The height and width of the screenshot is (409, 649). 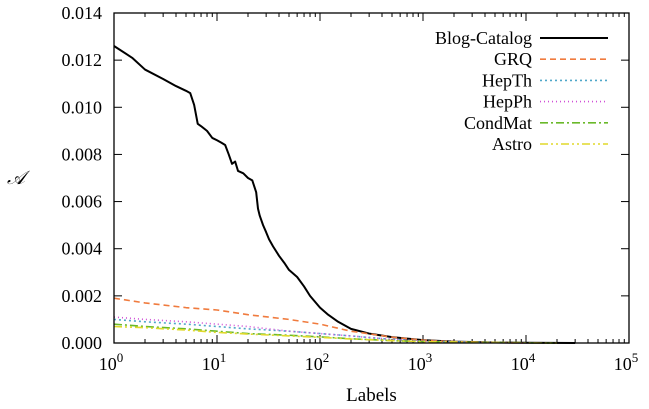 I want to click on y-tick-label: 0.010, so click(x=82, y=107).